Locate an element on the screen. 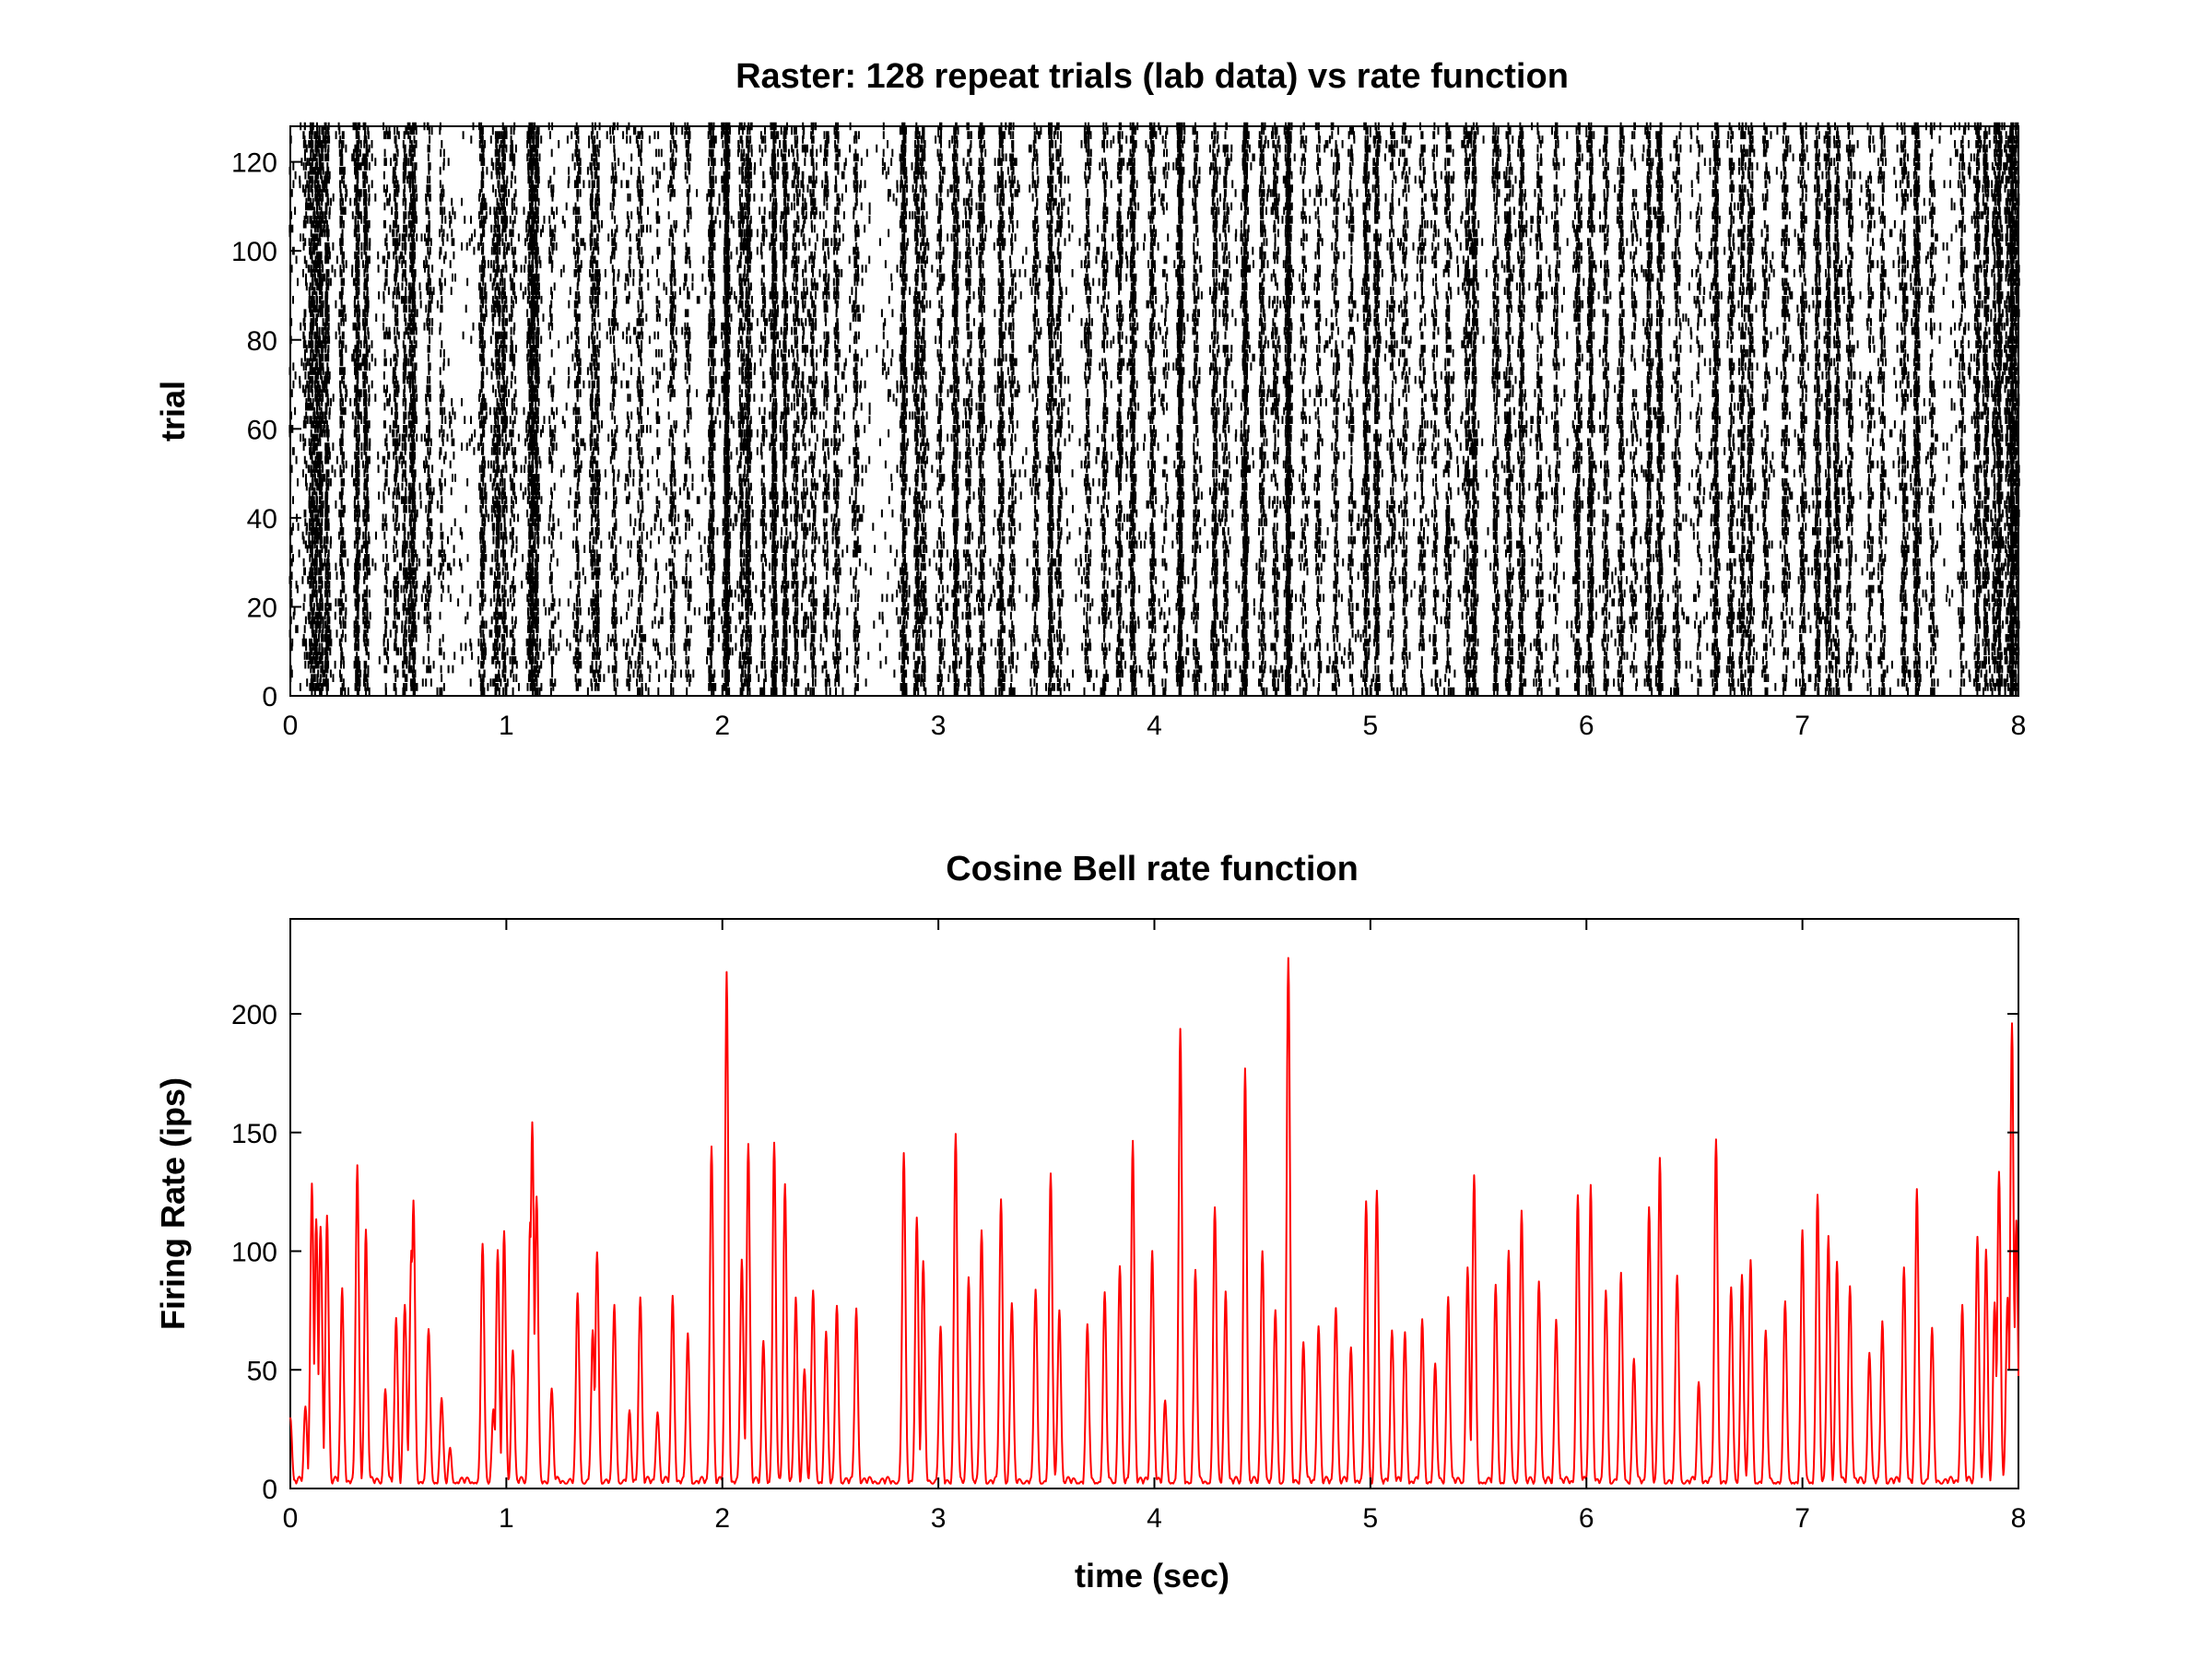 The height and width of the screenshot is (1659, 2212). raster-x-tick-label: 6 is located at coordinates (1586, 726).